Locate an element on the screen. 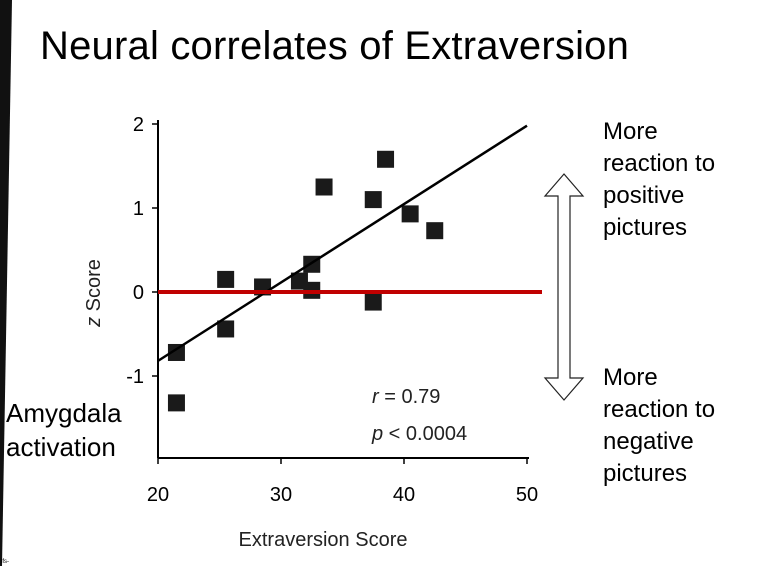  x-tick-label: 30 is located at coordinates (281, 495).